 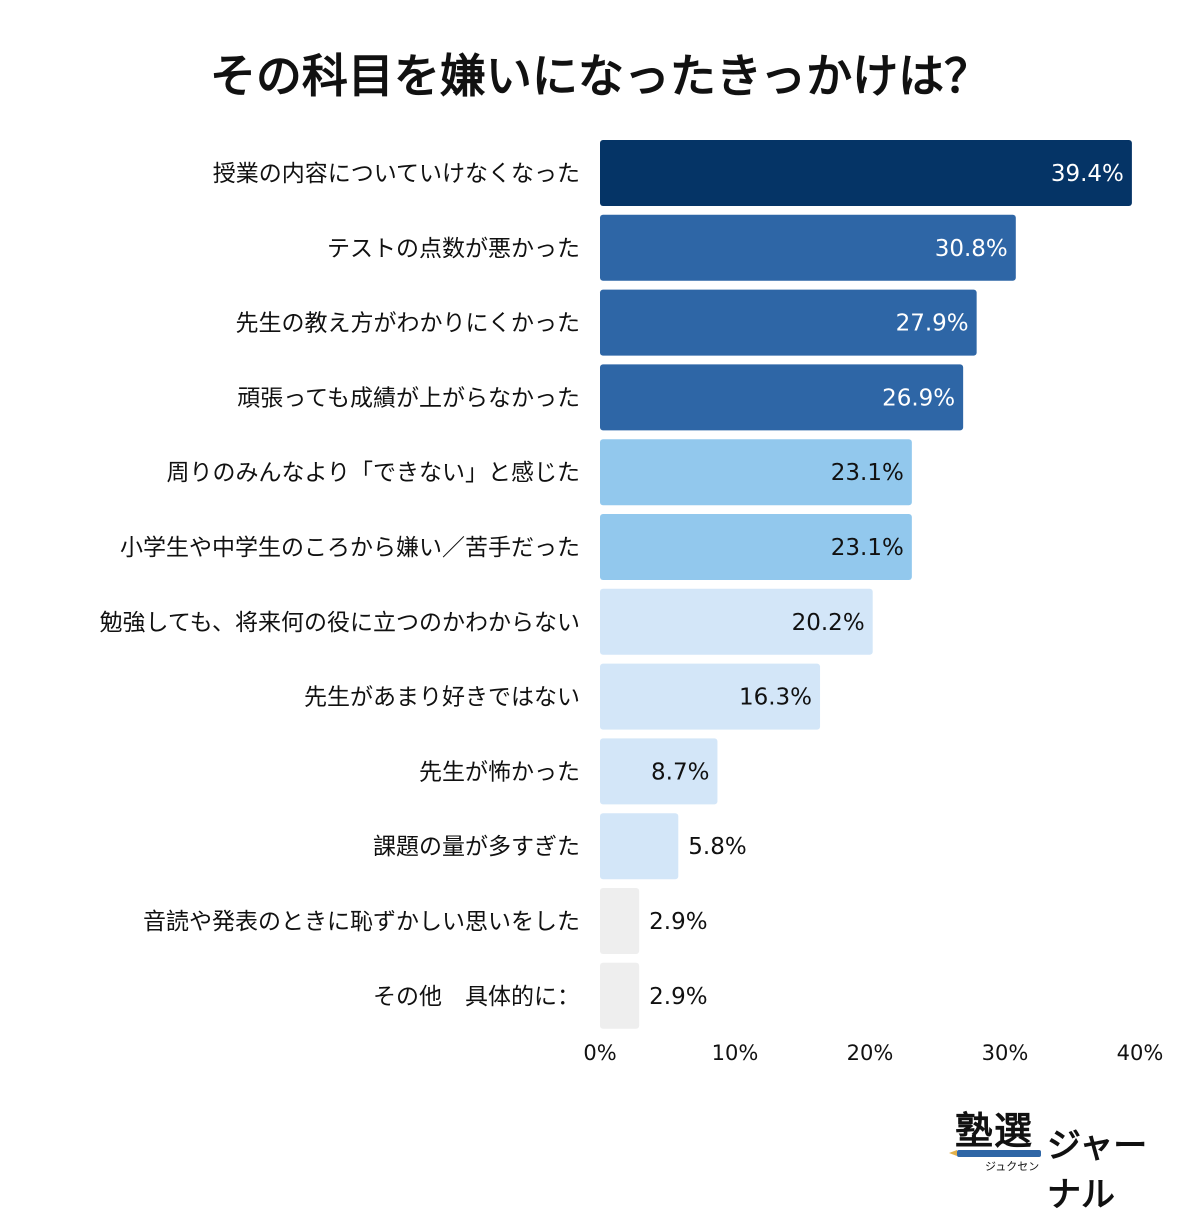 What do you see at coordinates (870, 1053) in the screenshot?
I see `x-tick-label-2: 20%` at bounding box center [870, 1053].